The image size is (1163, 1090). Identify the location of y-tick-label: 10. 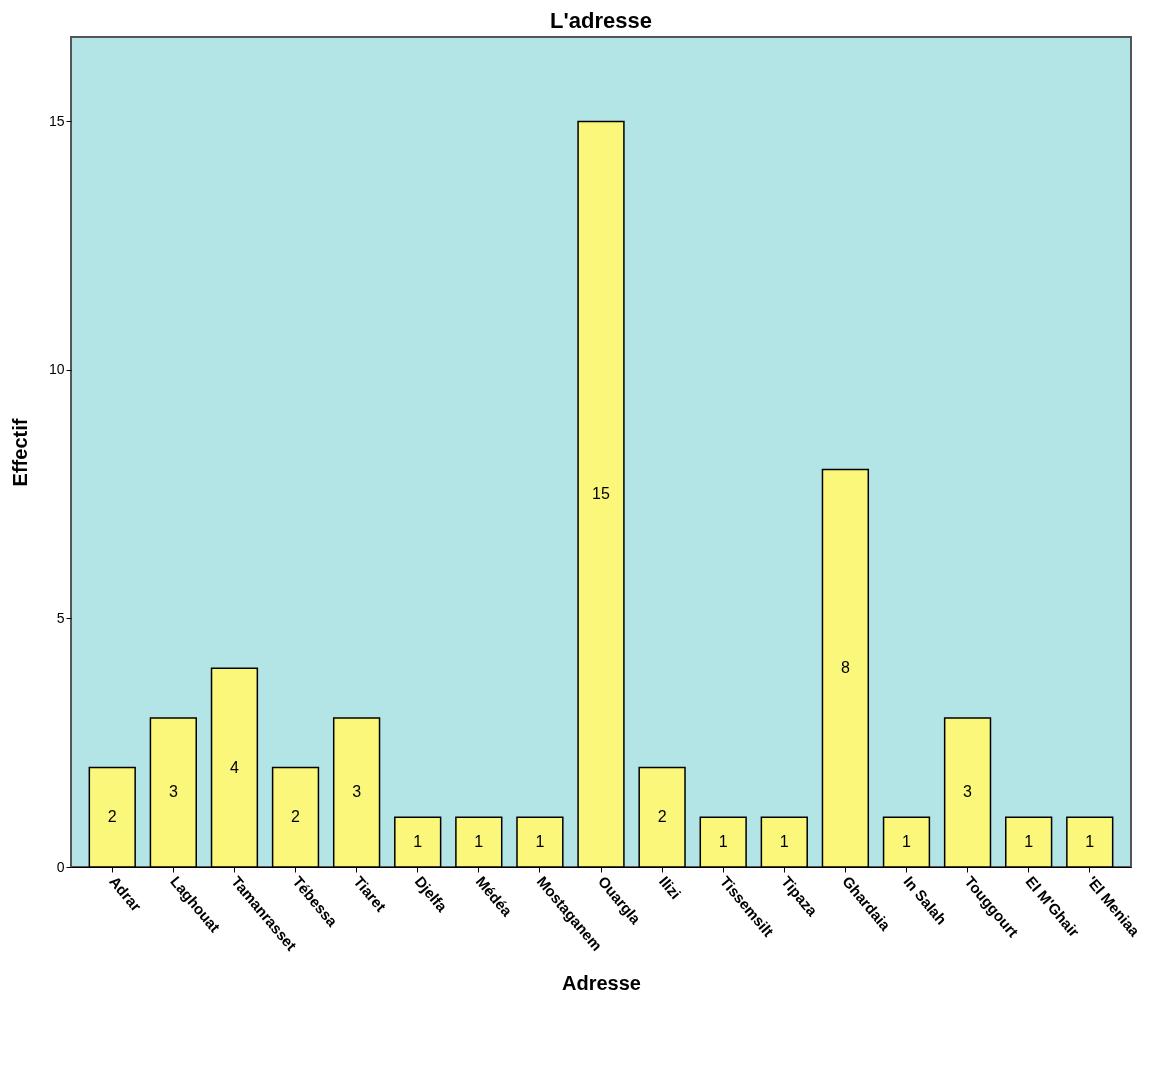
(56, 369).